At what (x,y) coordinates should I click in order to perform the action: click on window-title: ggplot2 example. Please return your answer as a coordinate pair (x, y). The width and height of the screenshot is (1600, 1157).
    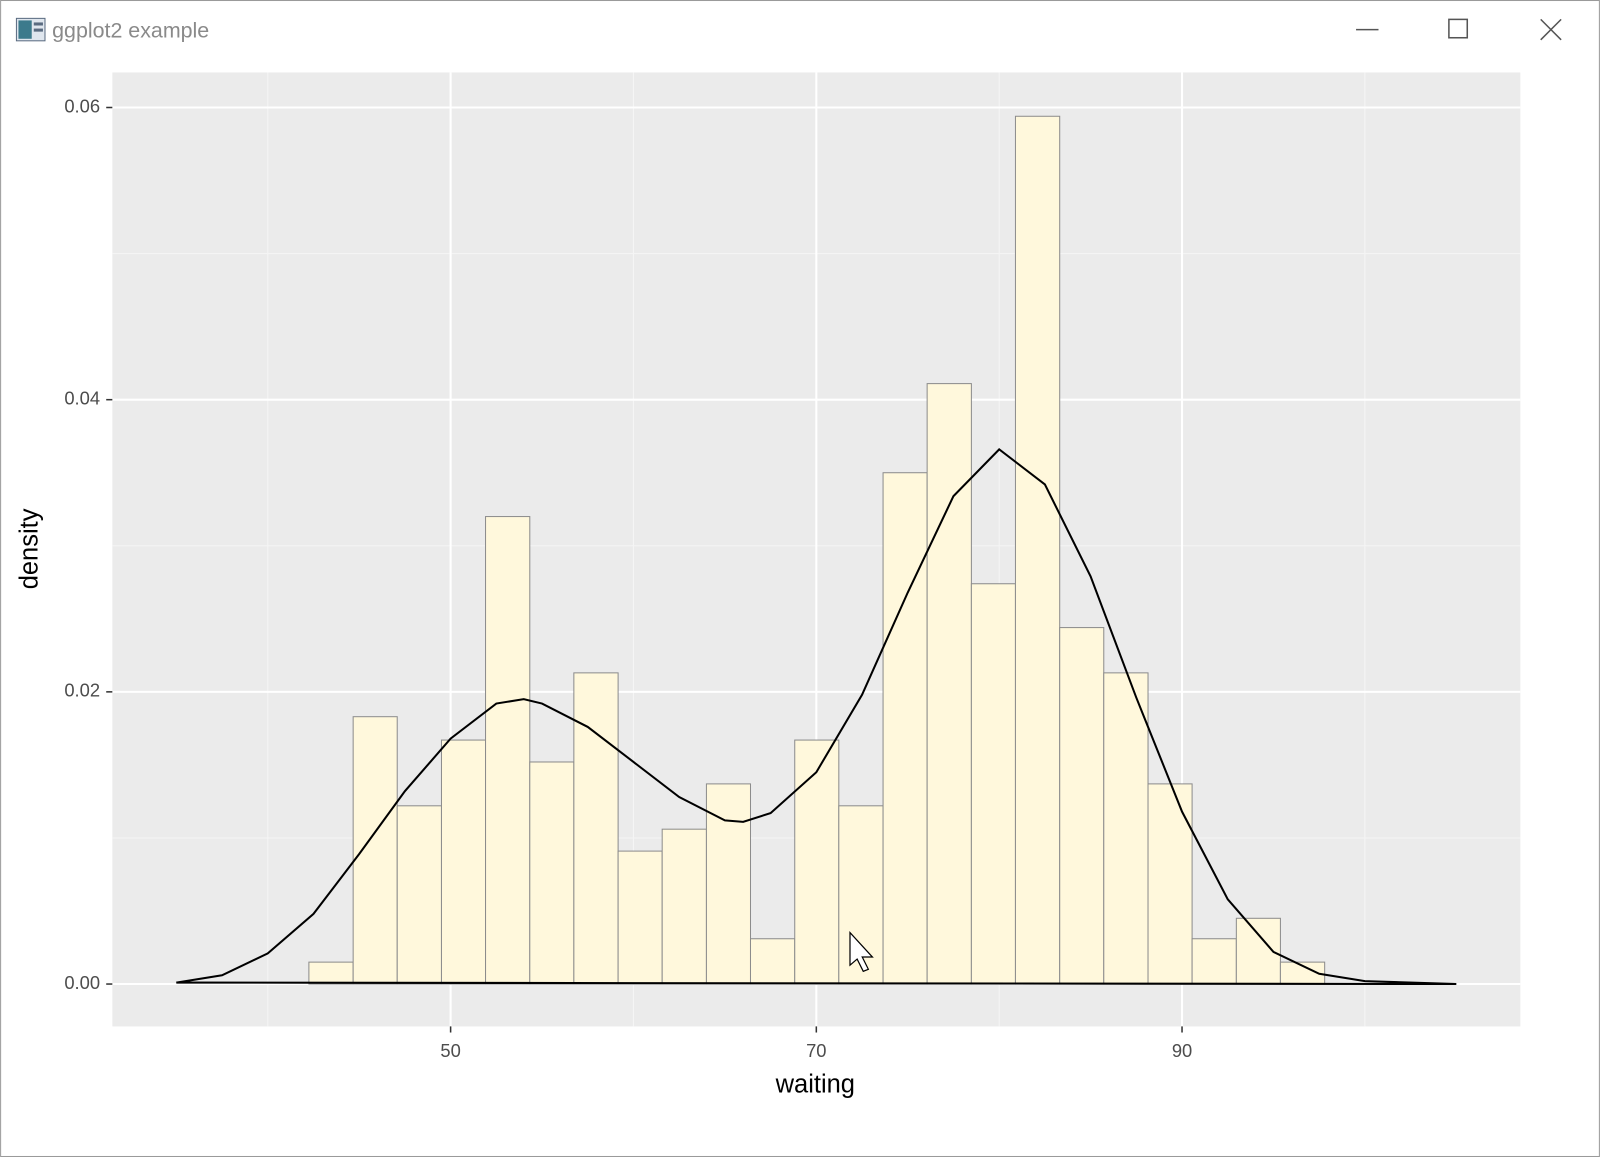
    Looking at the image, I should click on (130, 30).